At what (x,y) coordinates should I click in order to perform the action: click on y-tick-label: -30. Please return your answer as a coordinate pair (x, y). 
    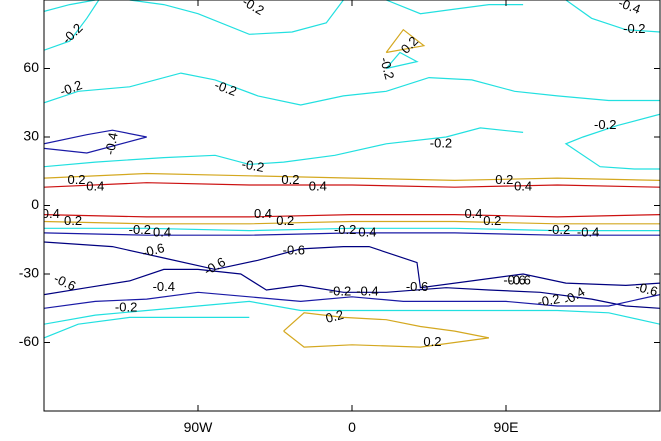
    Looking at the image, I should click on (29, 273).